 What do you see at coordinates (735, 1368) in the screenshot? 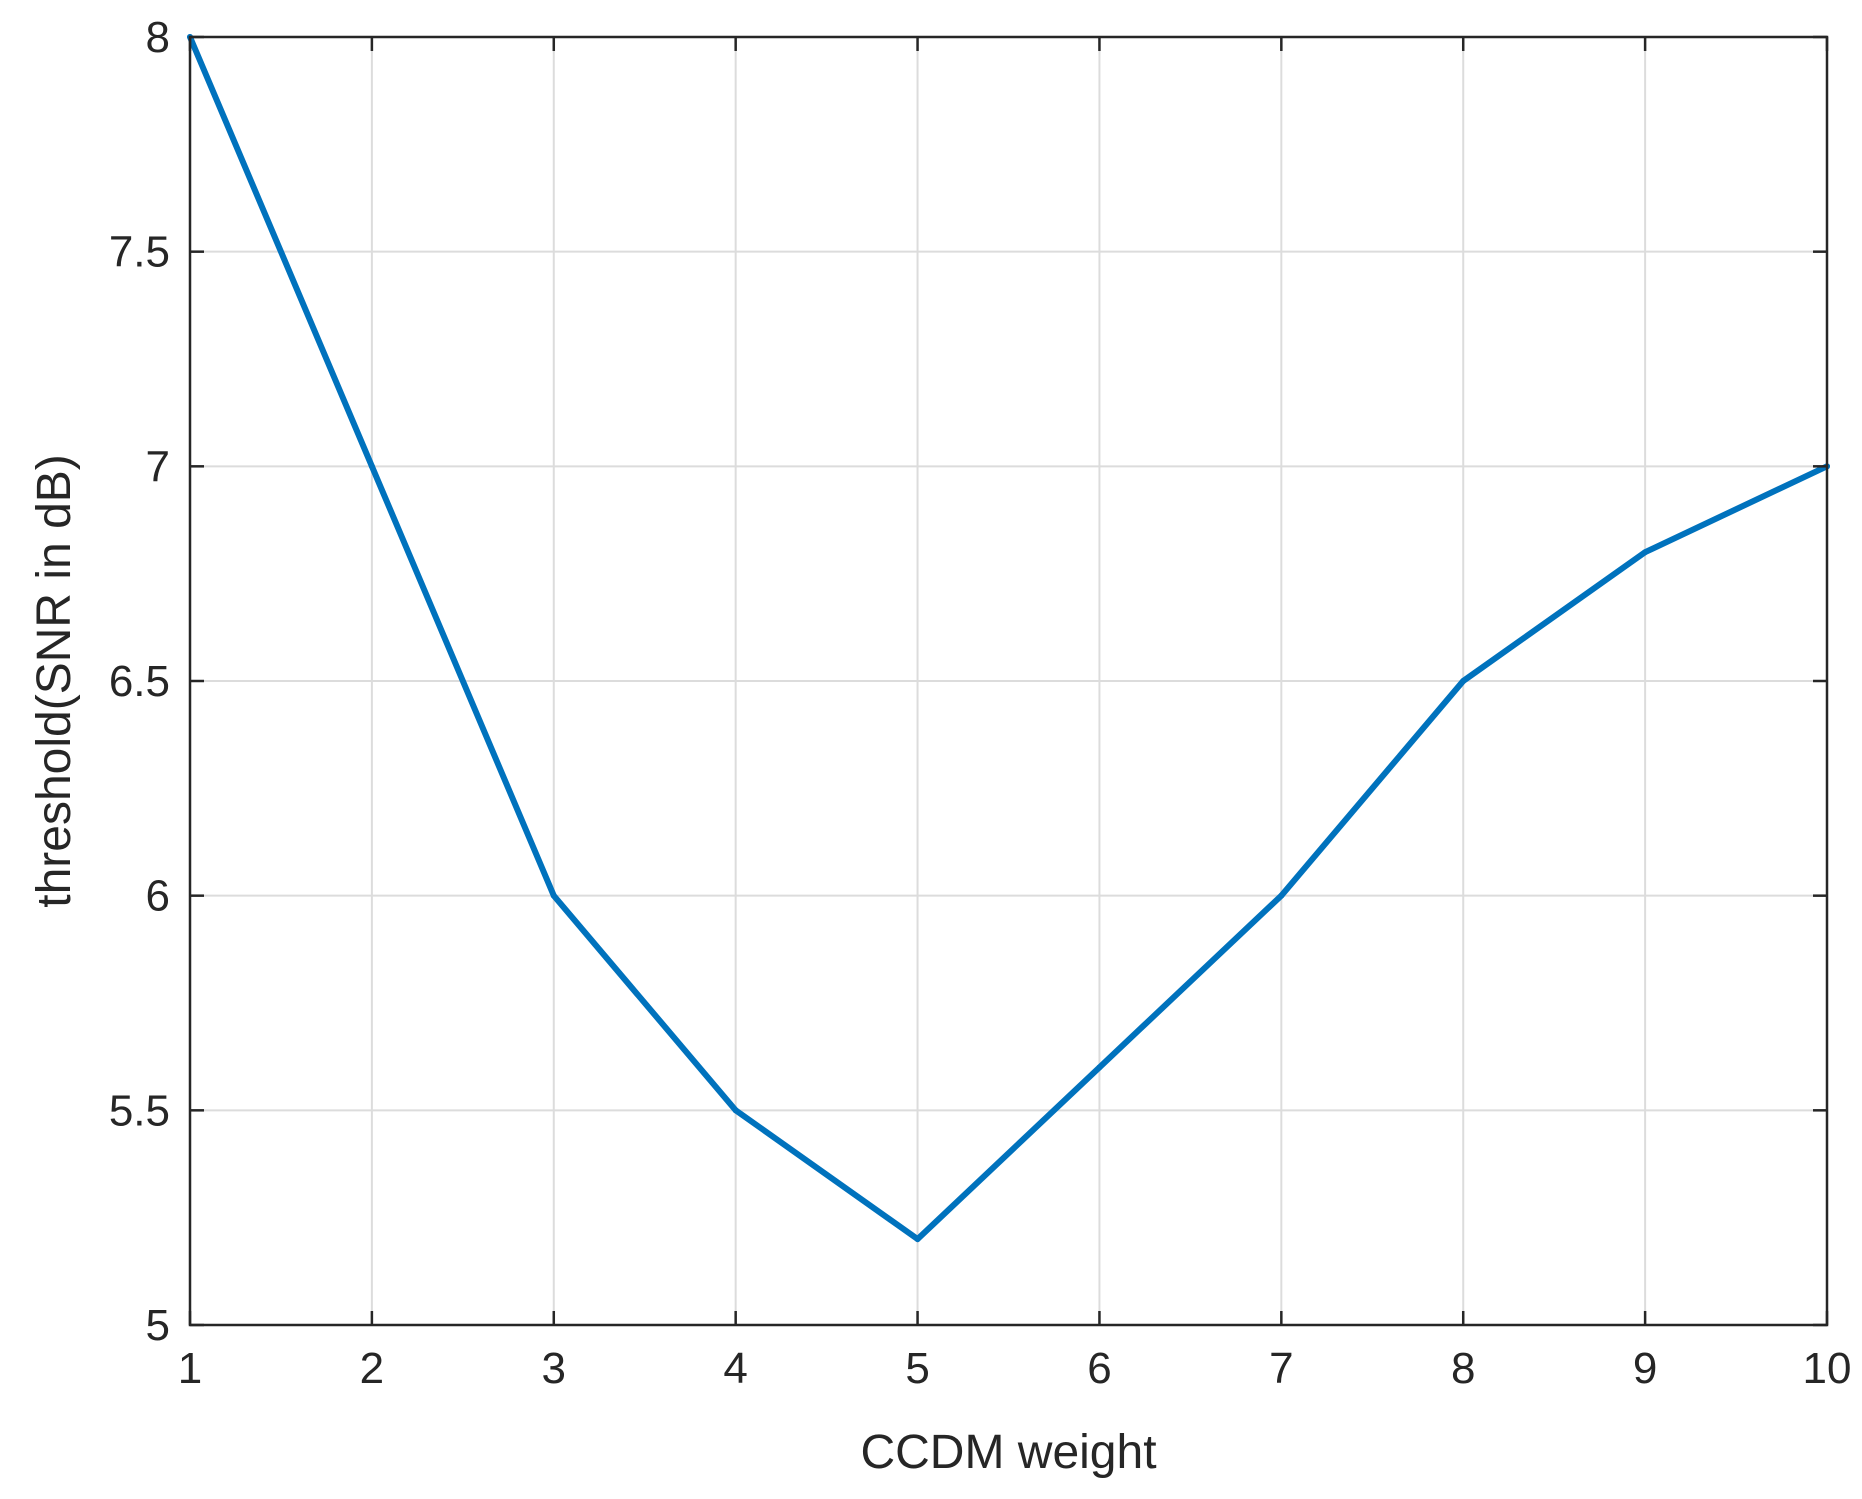
I see `x-tick-label-4: 4` at bounding box center [735, 1368].